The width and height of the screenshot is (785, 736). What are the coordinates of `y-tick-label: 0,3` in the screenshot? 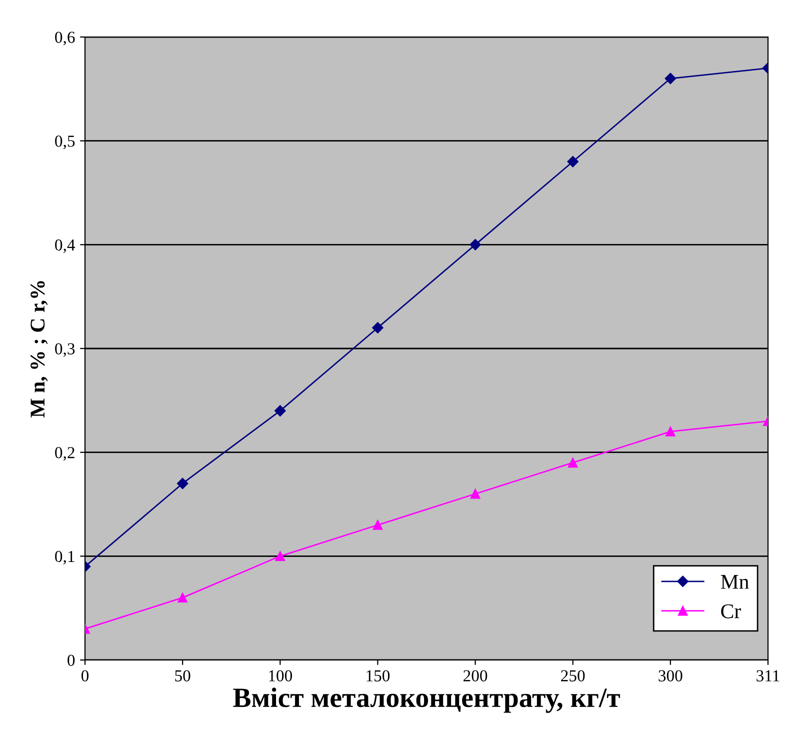 It's located at (65, 350).